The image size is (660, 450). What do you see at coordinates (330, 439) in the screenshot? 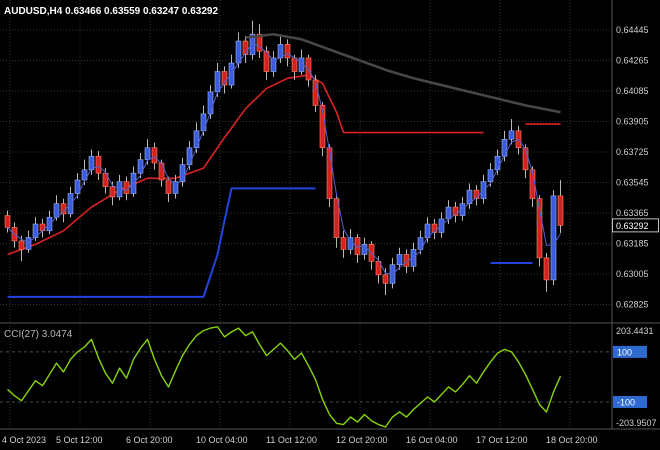
I see `time-scale` at bounding box center [330, 439].